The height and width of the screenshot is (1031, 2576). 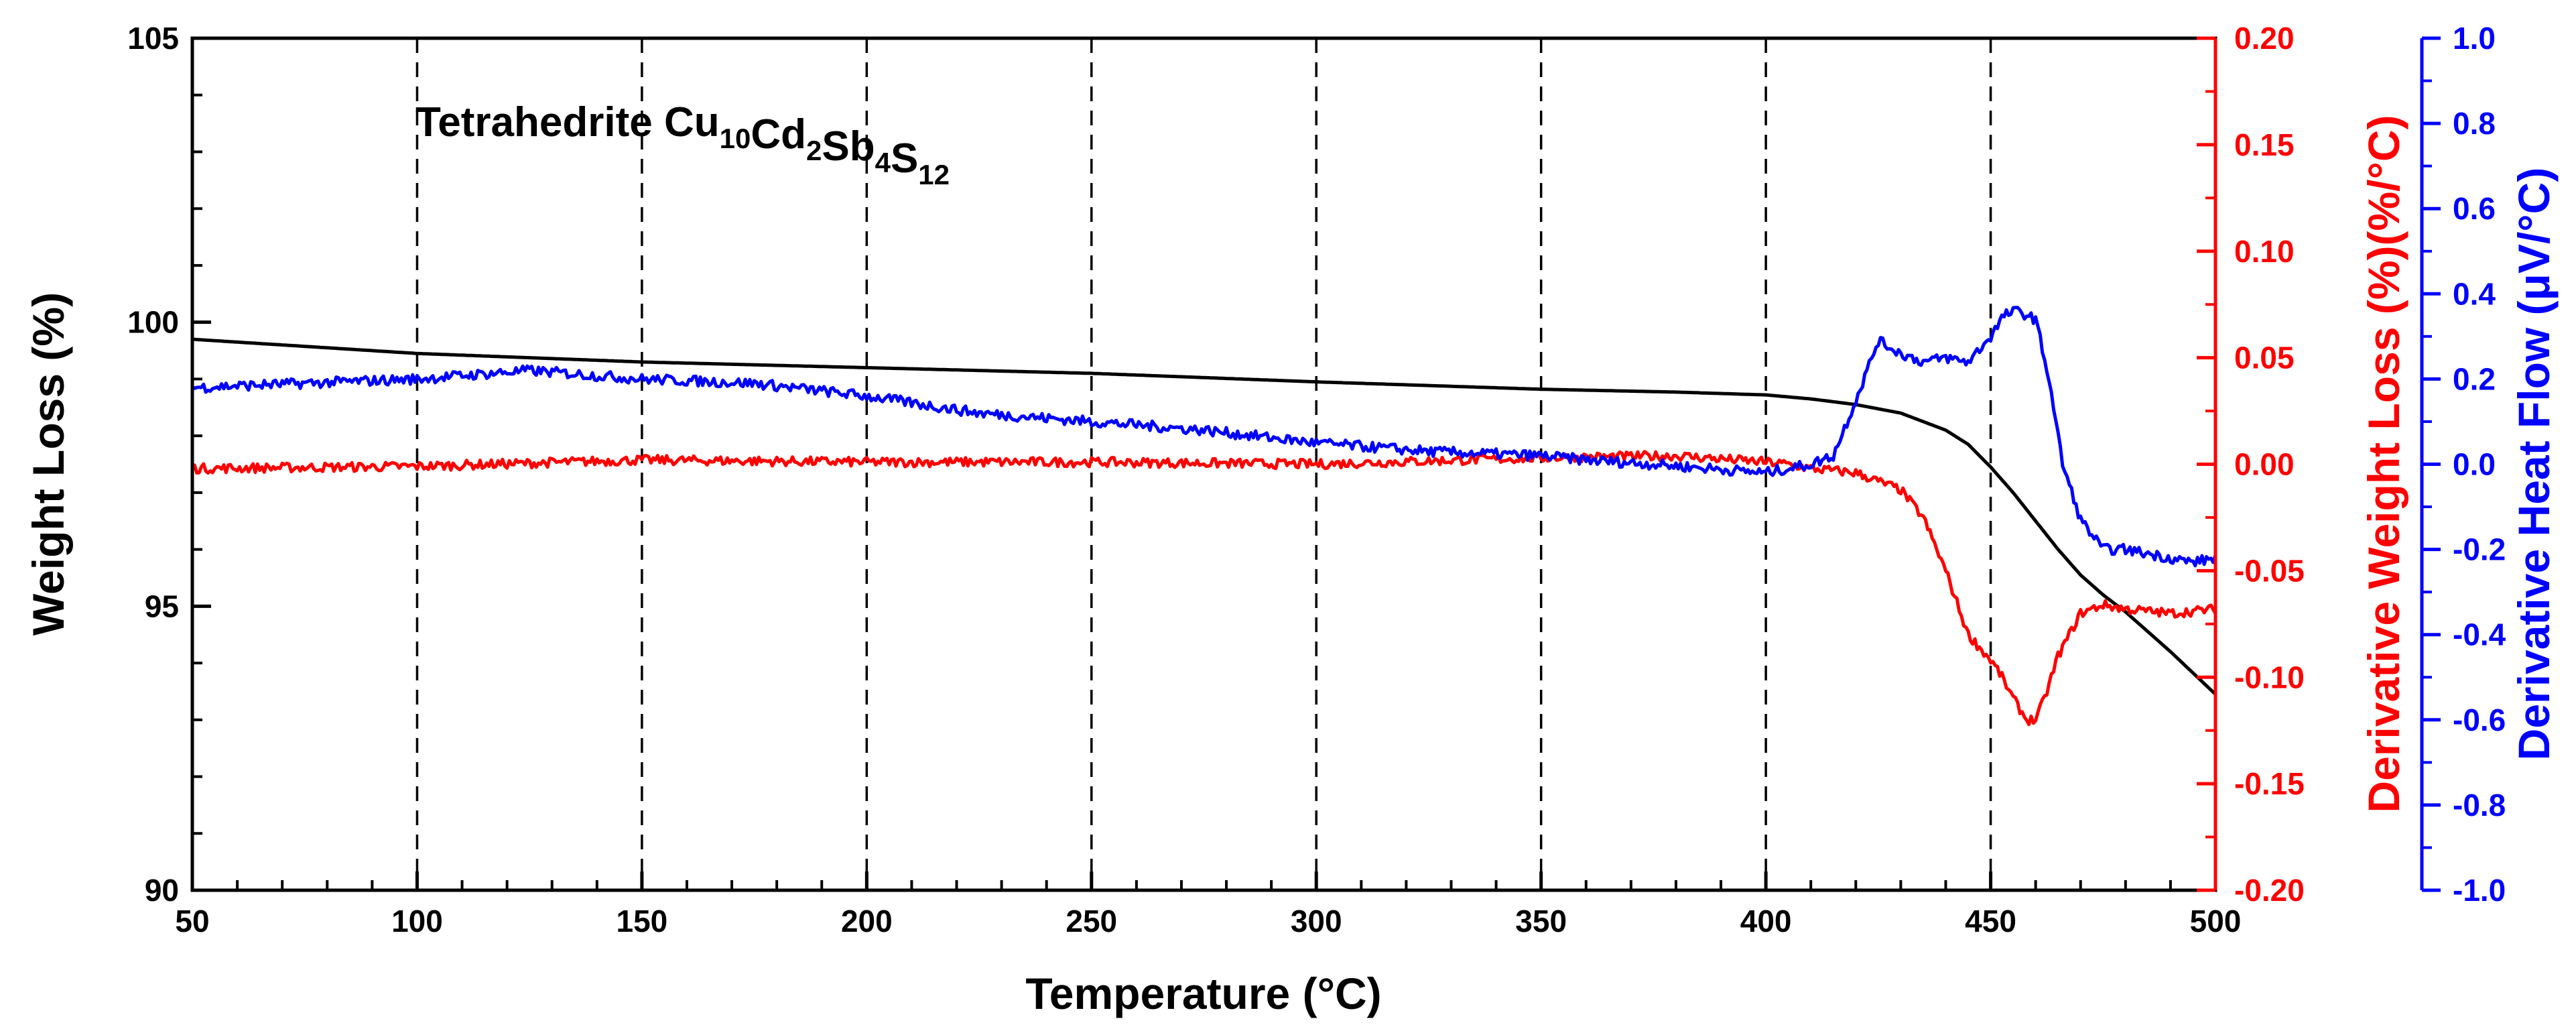 What do you see at coordinates (2474, 293) in the screenshot?
I see `right2-tick-label: 0.4` at bounding box center [2474, 293].